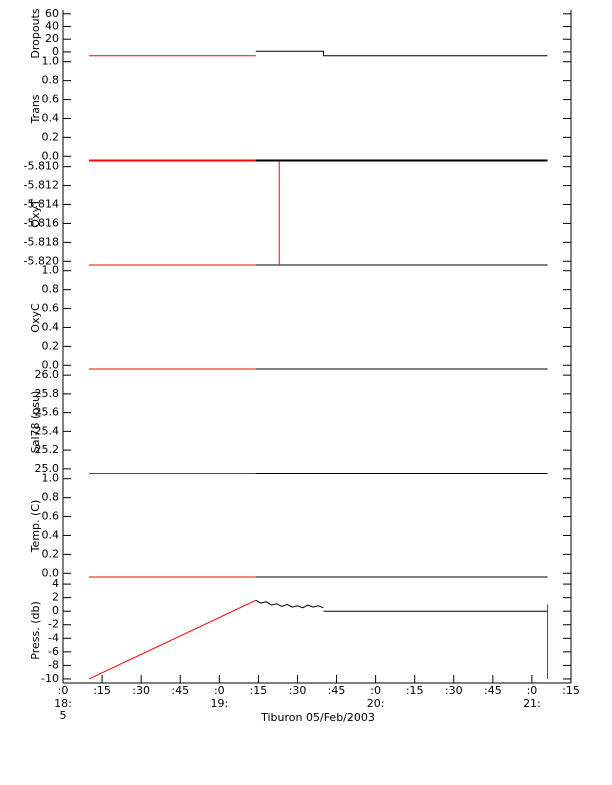  What do you see at coordinates (52, 38) in the screenshot?
I see `y-tick-label: 20` at bounding box center [52, 38].